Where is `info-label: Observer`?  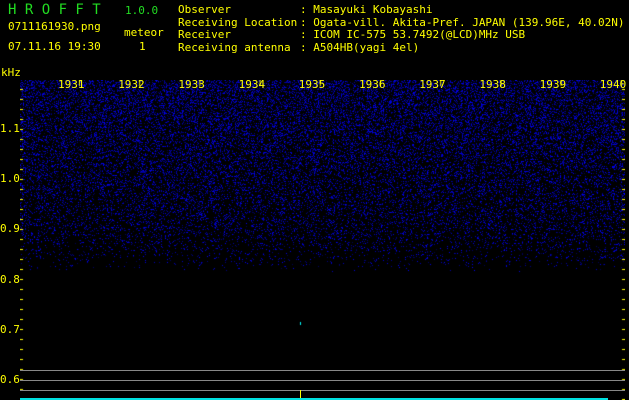 info-label: Observer is located at coordinates (204, 9).